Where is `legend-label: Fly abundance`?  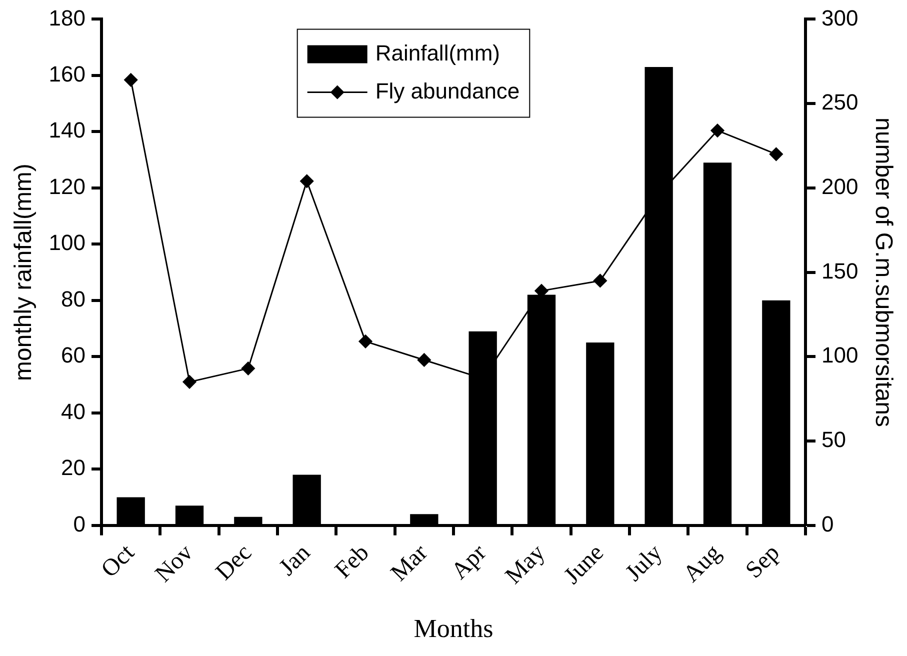 legend-label: Fly abundance is located at coordinates (447, 91).